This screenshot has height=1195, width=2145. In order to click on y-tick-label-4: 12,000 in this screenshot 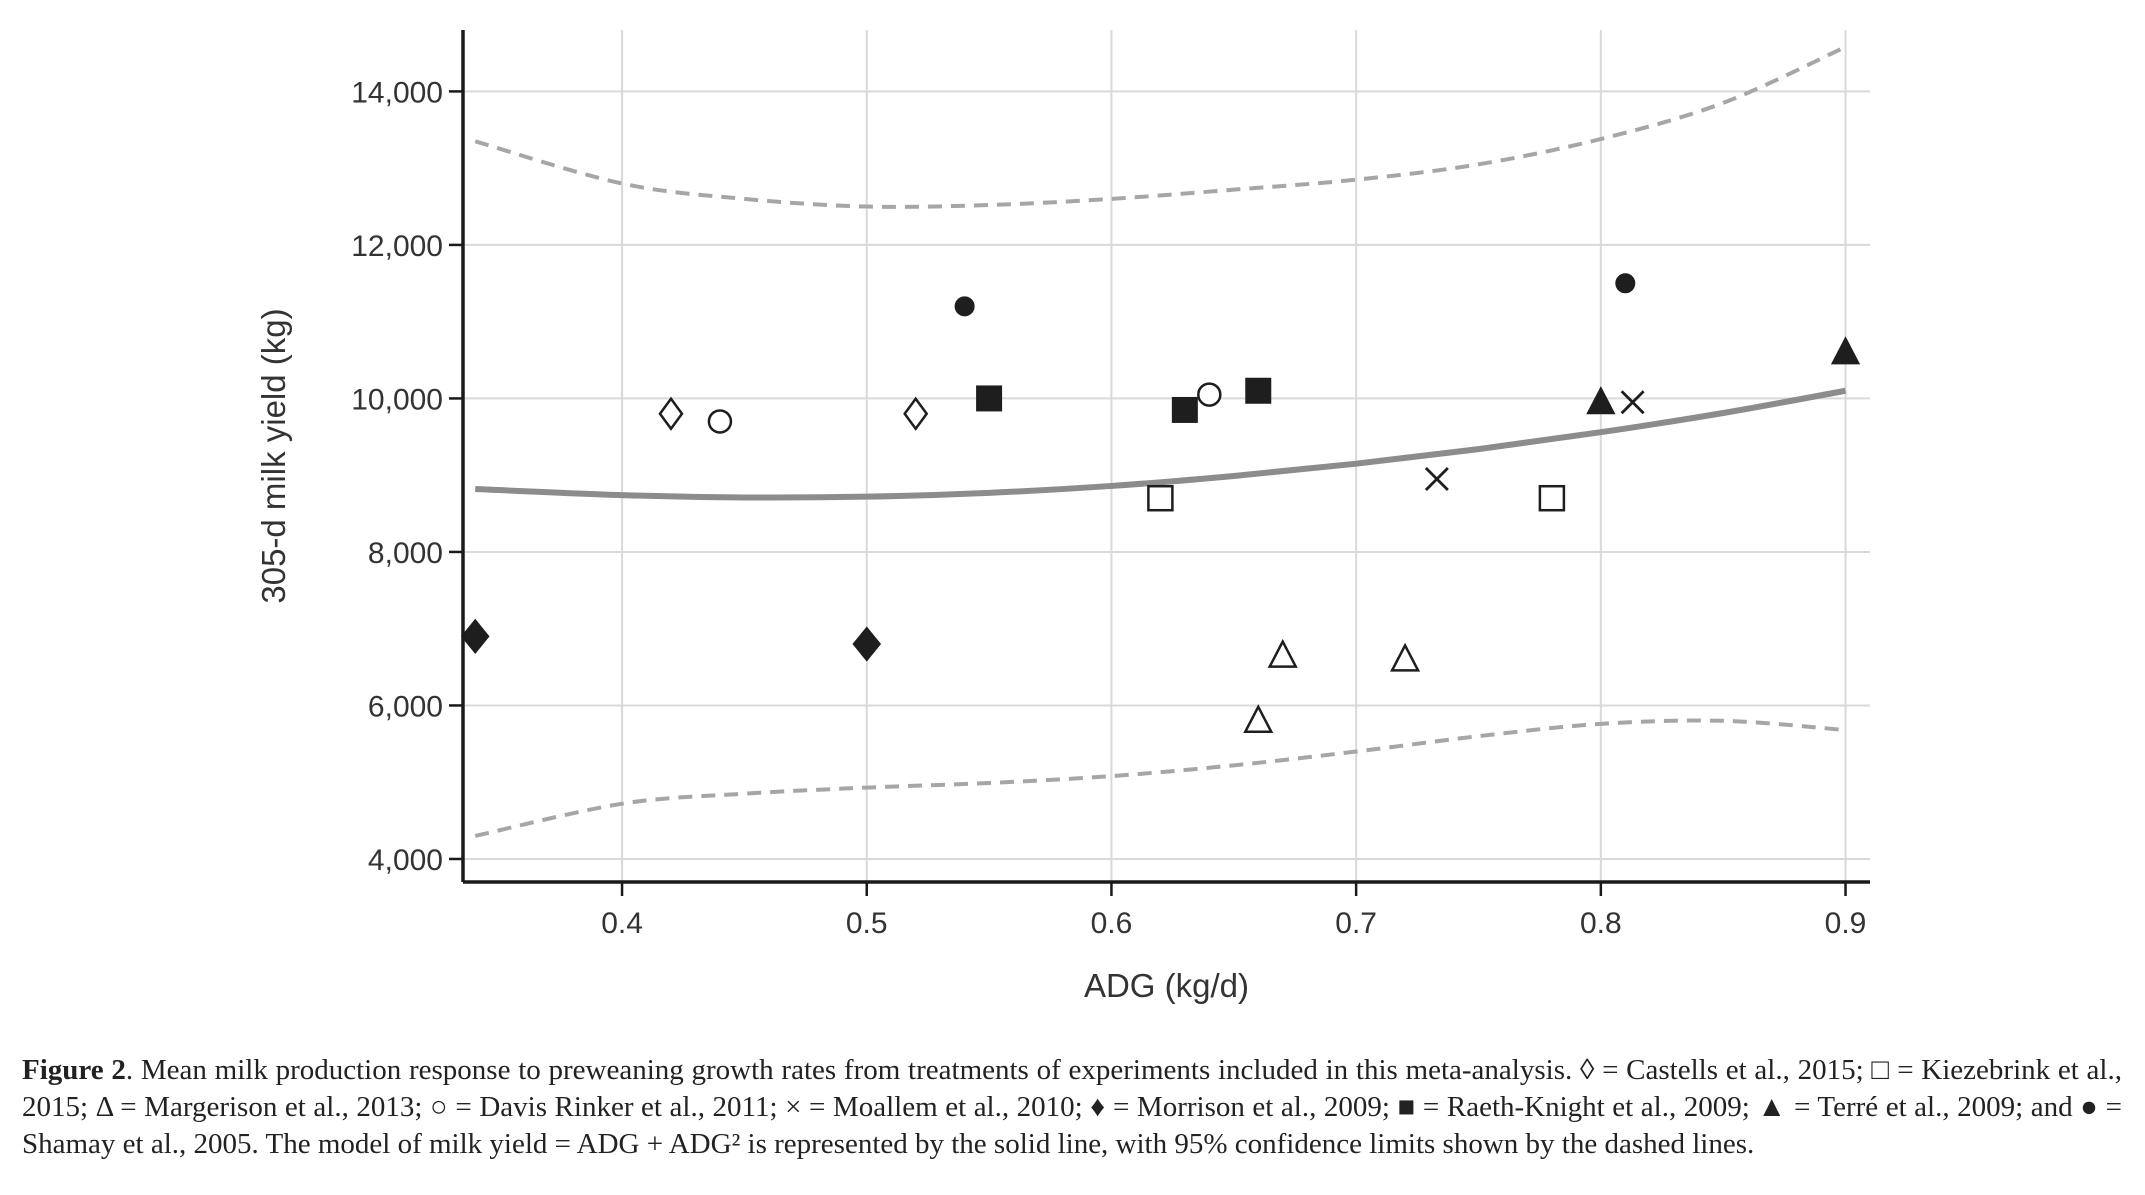, I will do `click(397, 246)`.